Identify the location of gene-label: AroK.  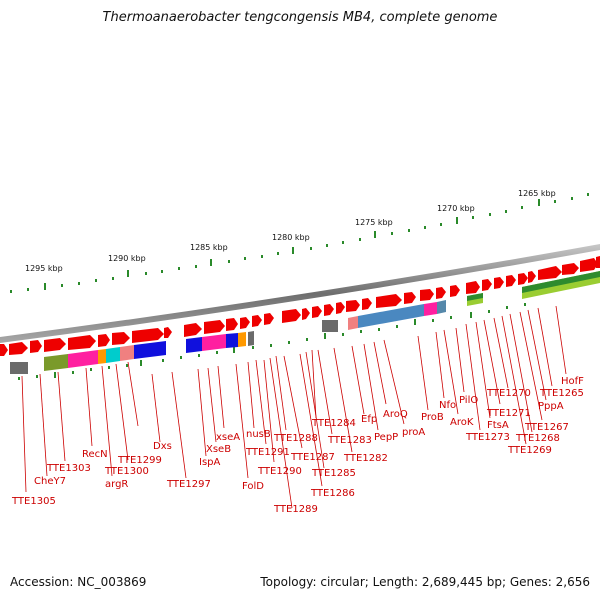
(462, 422).